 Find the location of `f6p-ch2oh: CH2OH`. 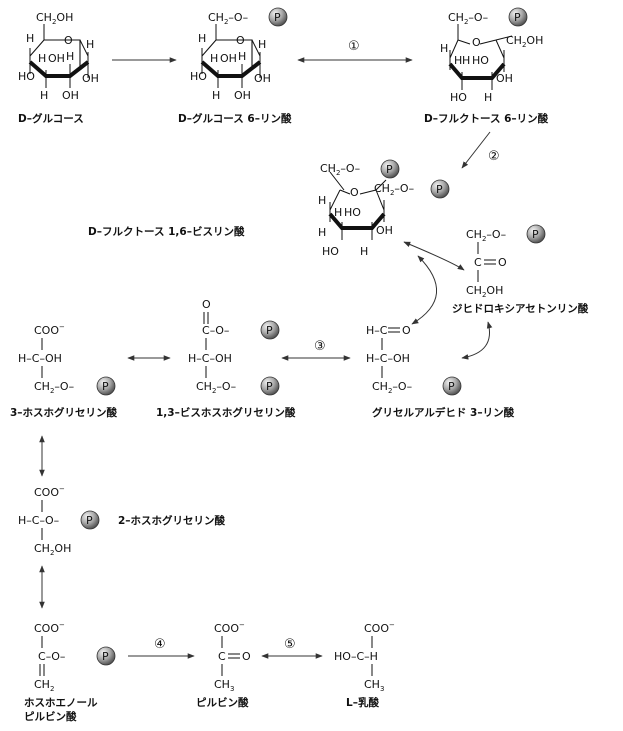

f6p-ch2oh: CH2OH is located at coordinates (524, 41).